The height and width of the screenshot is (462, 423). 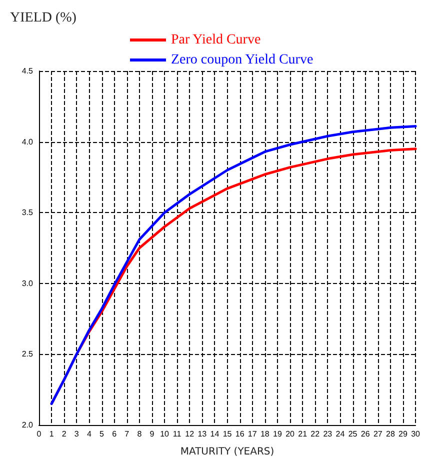 What do you see at coordinates (51, 434) in the screenshot?
I see `x-tick-label: 1` at bounding box center [51, 434].